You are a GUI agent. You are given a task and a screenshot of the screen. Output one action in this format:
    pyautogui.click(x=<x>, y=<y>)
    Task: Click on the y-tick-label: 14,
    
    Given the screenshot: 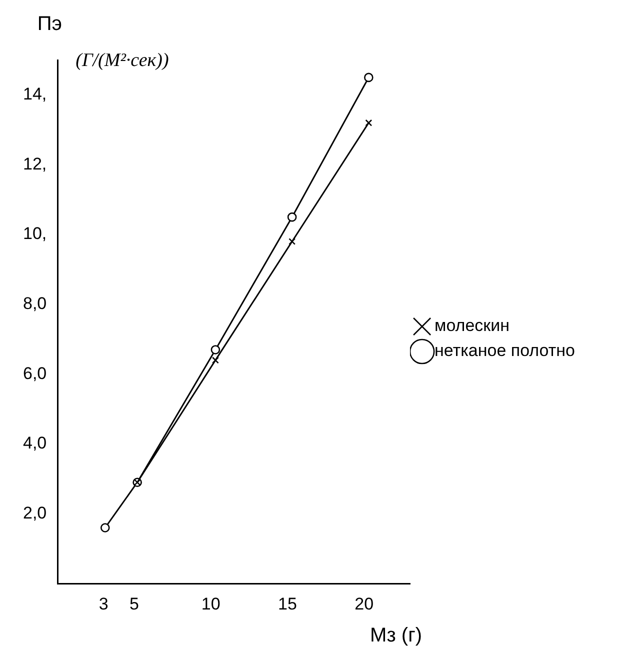 What is the action you would take?
    pyautogui.click(x=34, y=94)
    